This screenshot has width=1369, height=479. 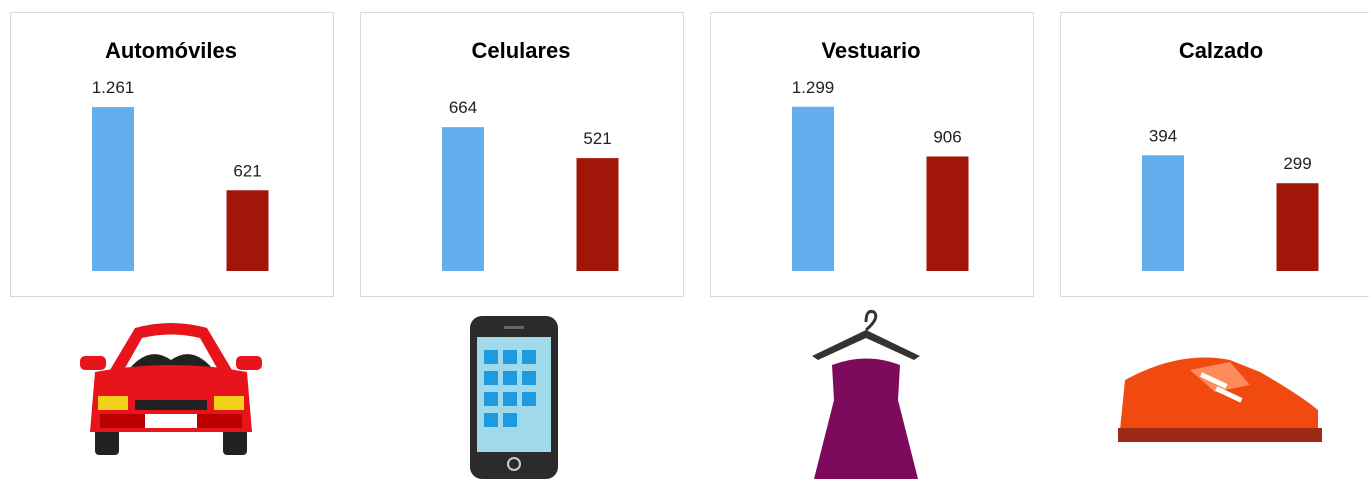 What do you see at coordinates (171, 50) in the screenshot?
I see `chart-title: Automóviles` at bounding box center [171, 50].